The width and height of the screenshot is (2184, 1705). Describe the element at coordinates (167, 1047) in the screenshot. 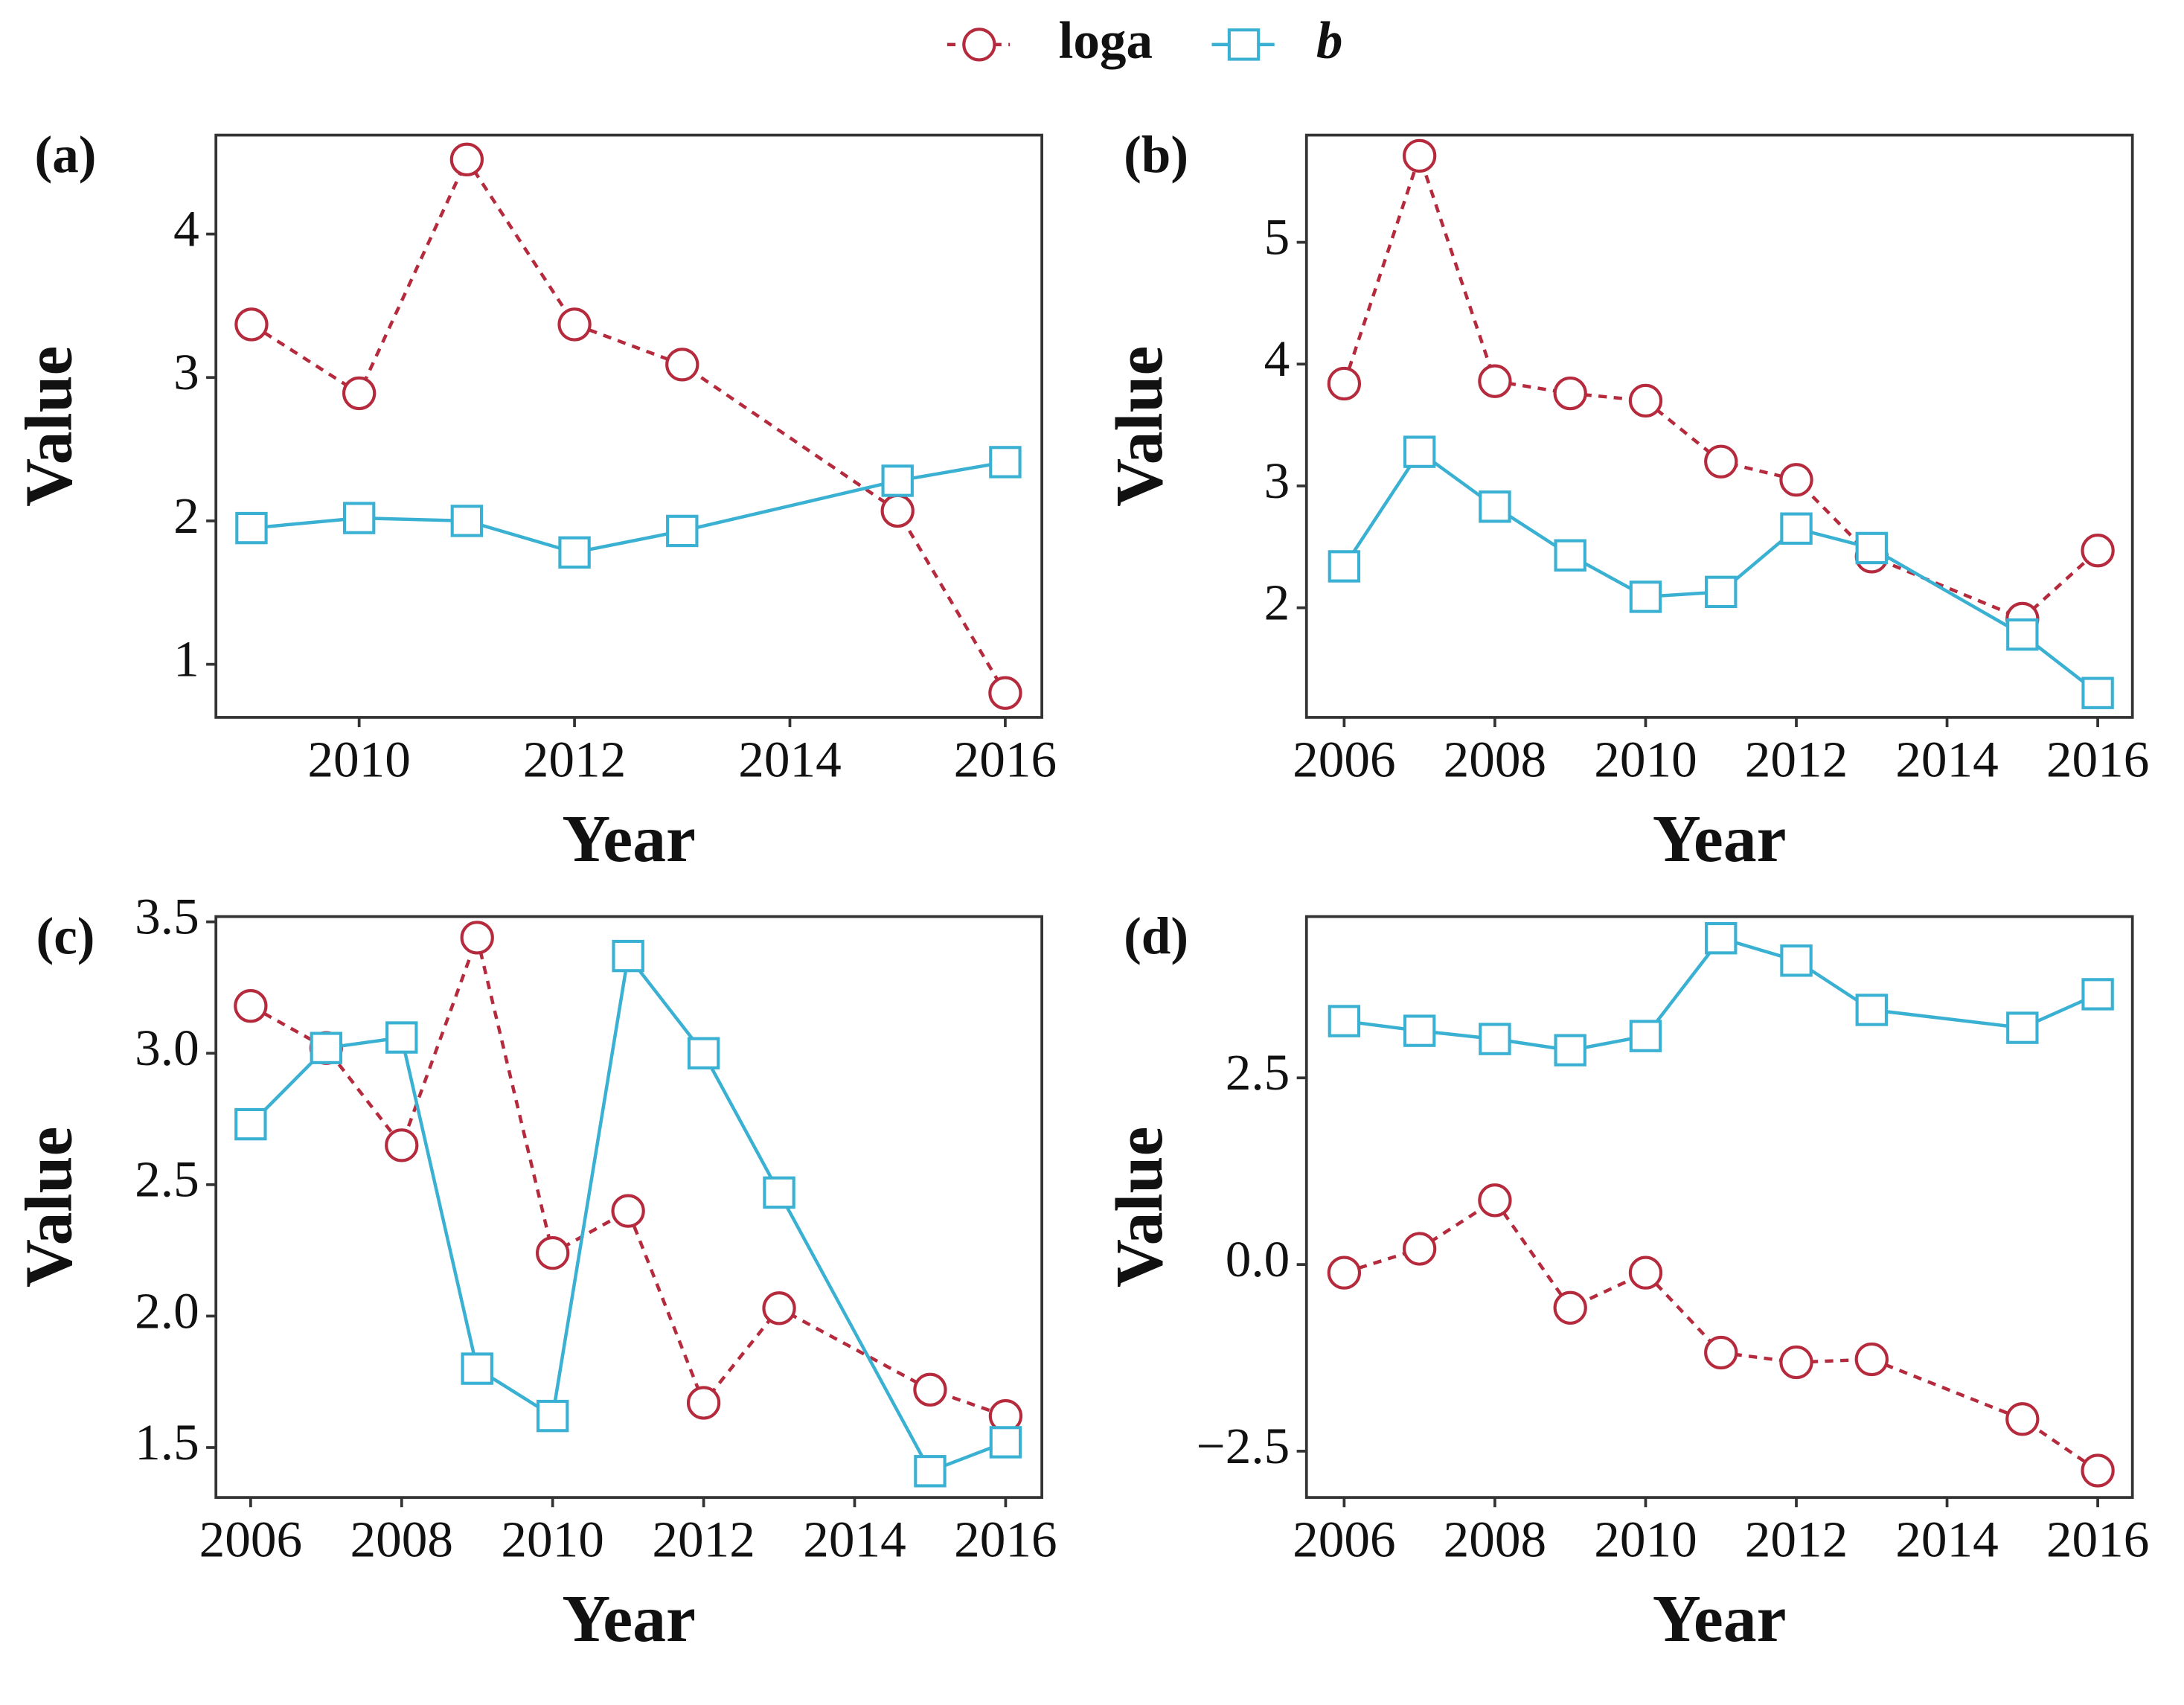

I see `y-tick-label: 3.0` at that location.